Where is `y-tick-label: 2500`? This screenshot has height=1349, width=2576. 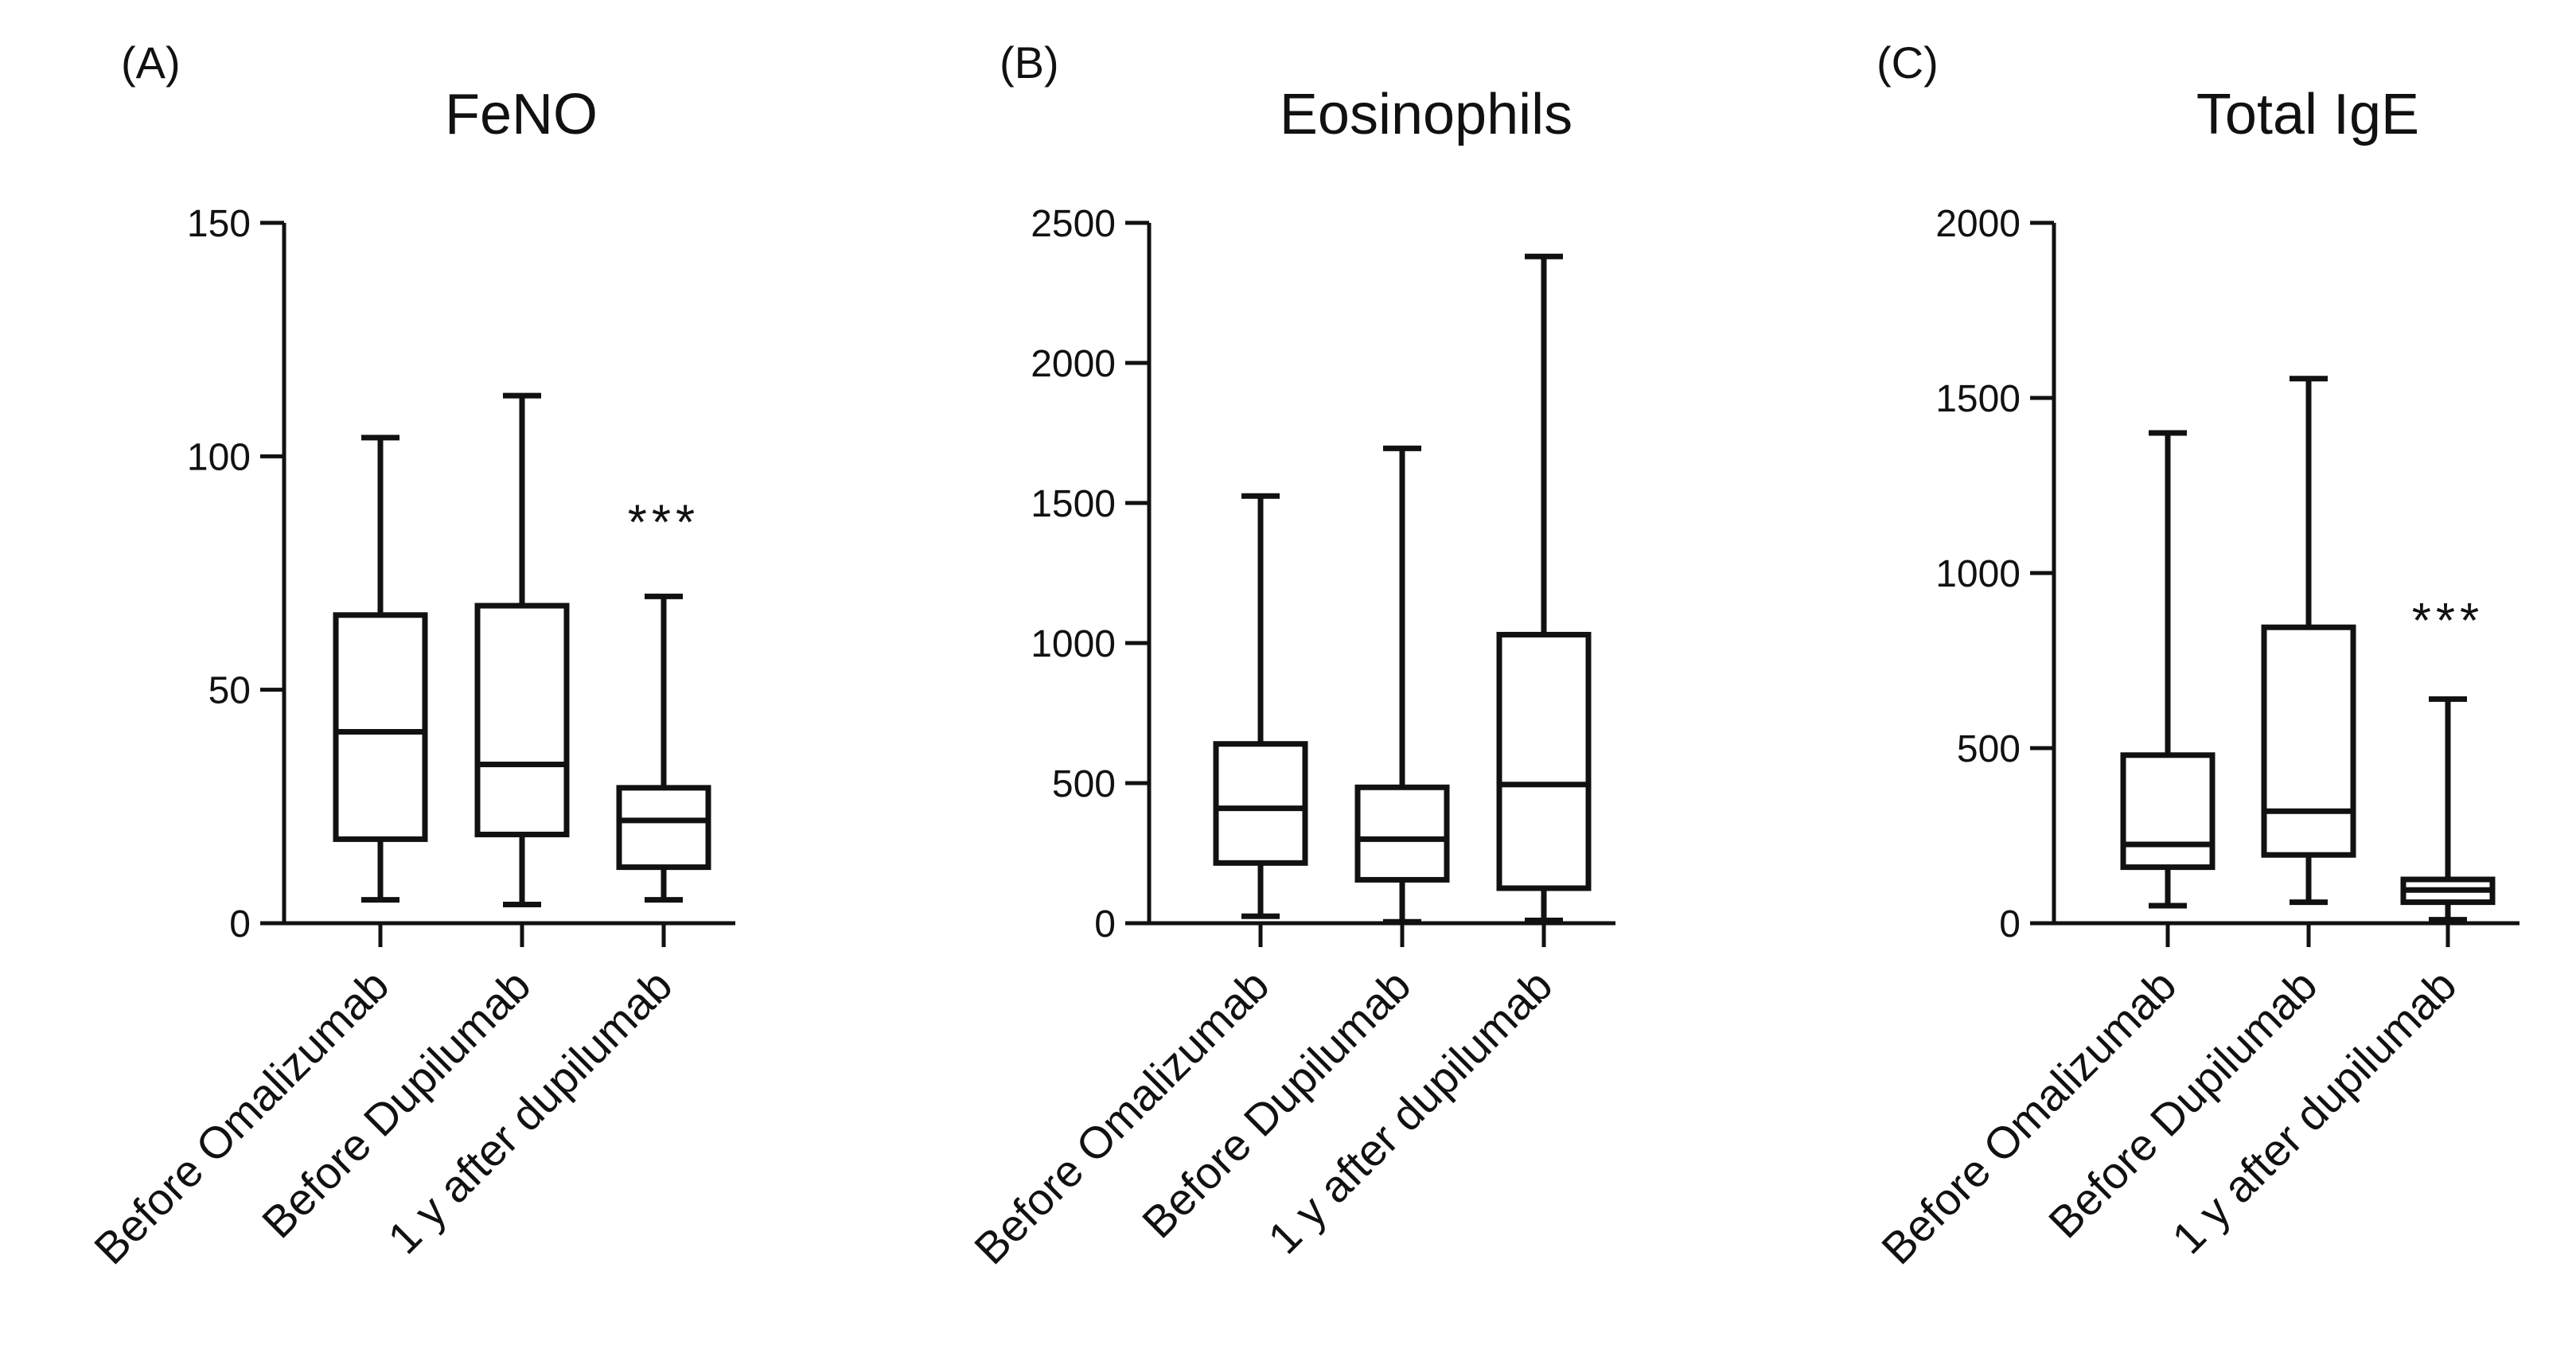
y-tick-label: 2500 is located at coordinates (1073, 224).